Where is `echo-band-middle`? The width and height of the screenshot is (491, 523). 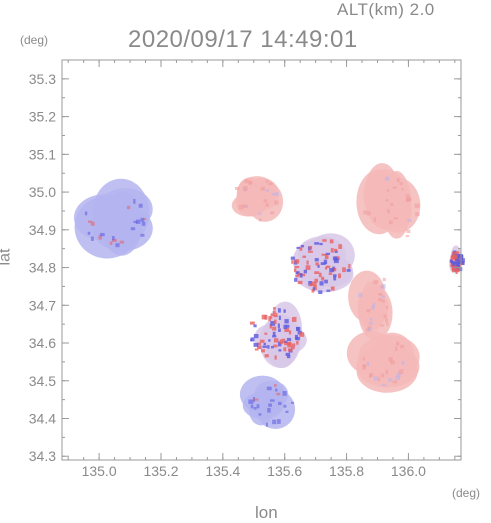 echo-band-middle is located at coordinates (322, 263).